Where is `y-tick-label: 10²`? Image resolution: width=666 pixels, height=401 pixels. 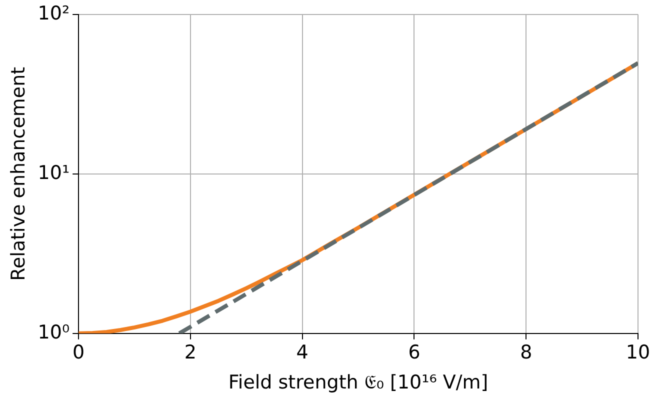
y-tick-label: 10² is located at coordinates (54, 13).